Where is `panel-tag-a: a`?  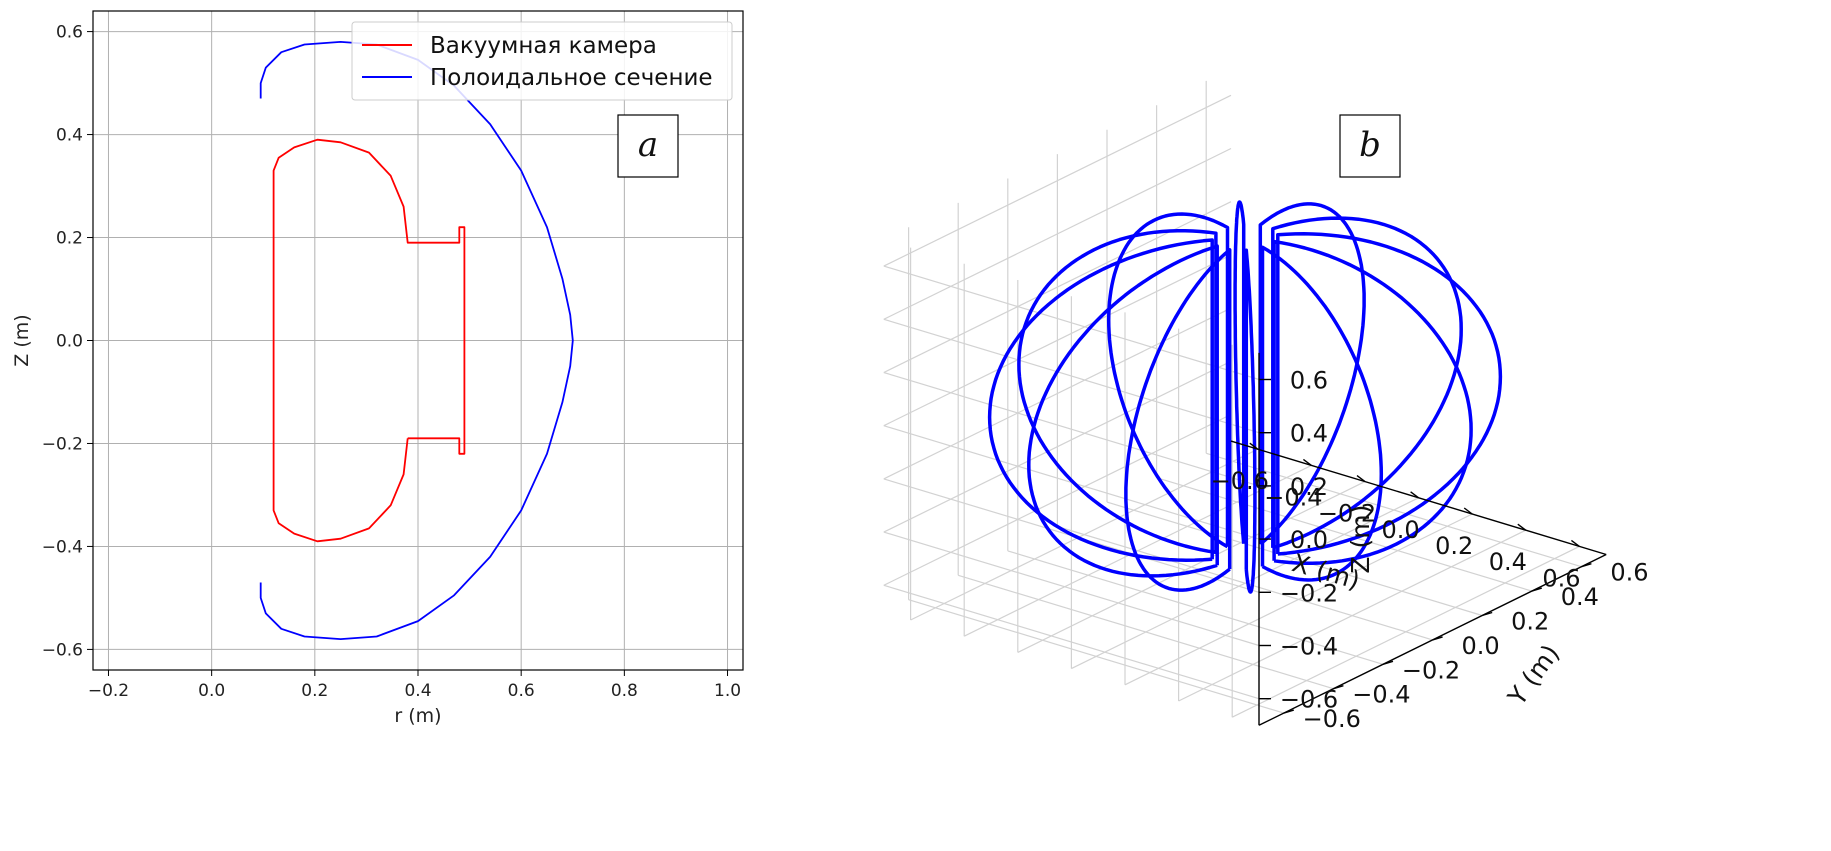 panel-tag-a: a is located at coordinates (648, 145).